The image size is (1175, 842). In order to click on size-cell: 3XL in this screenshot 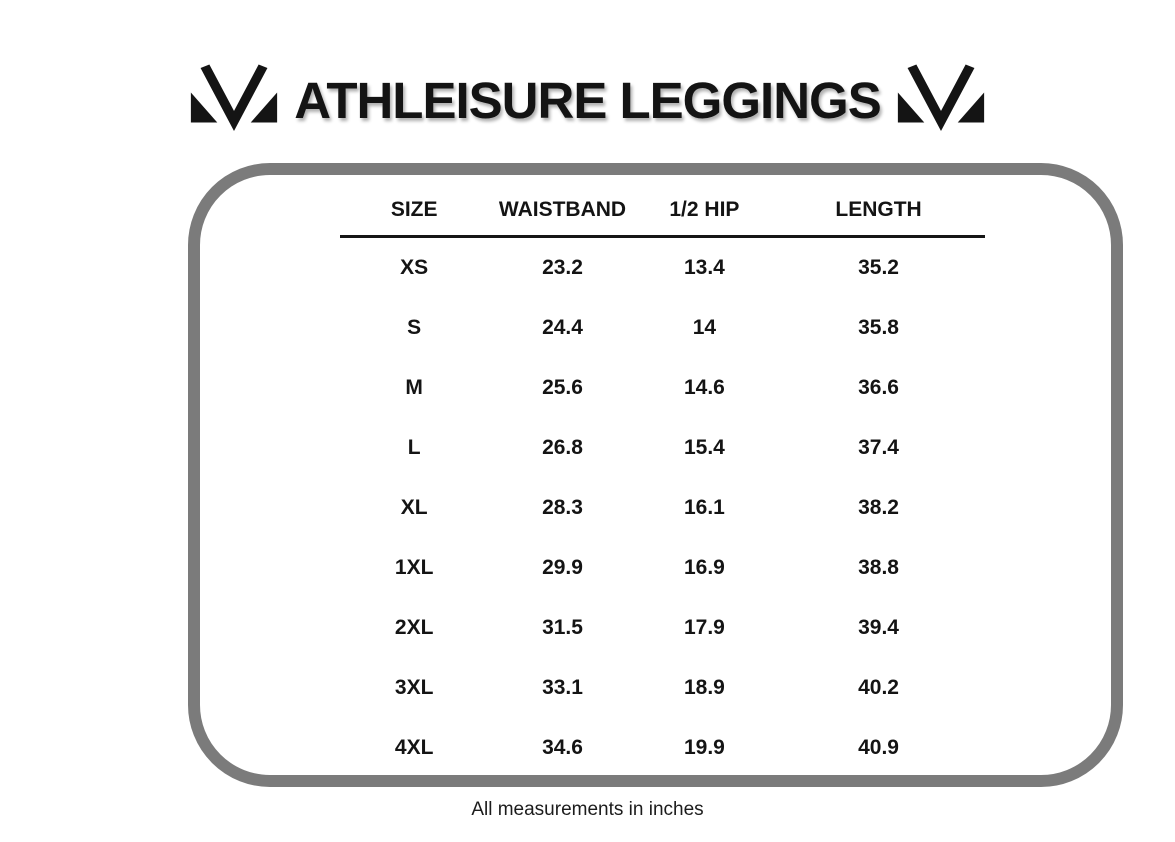, I will do `click(414, 687)`.